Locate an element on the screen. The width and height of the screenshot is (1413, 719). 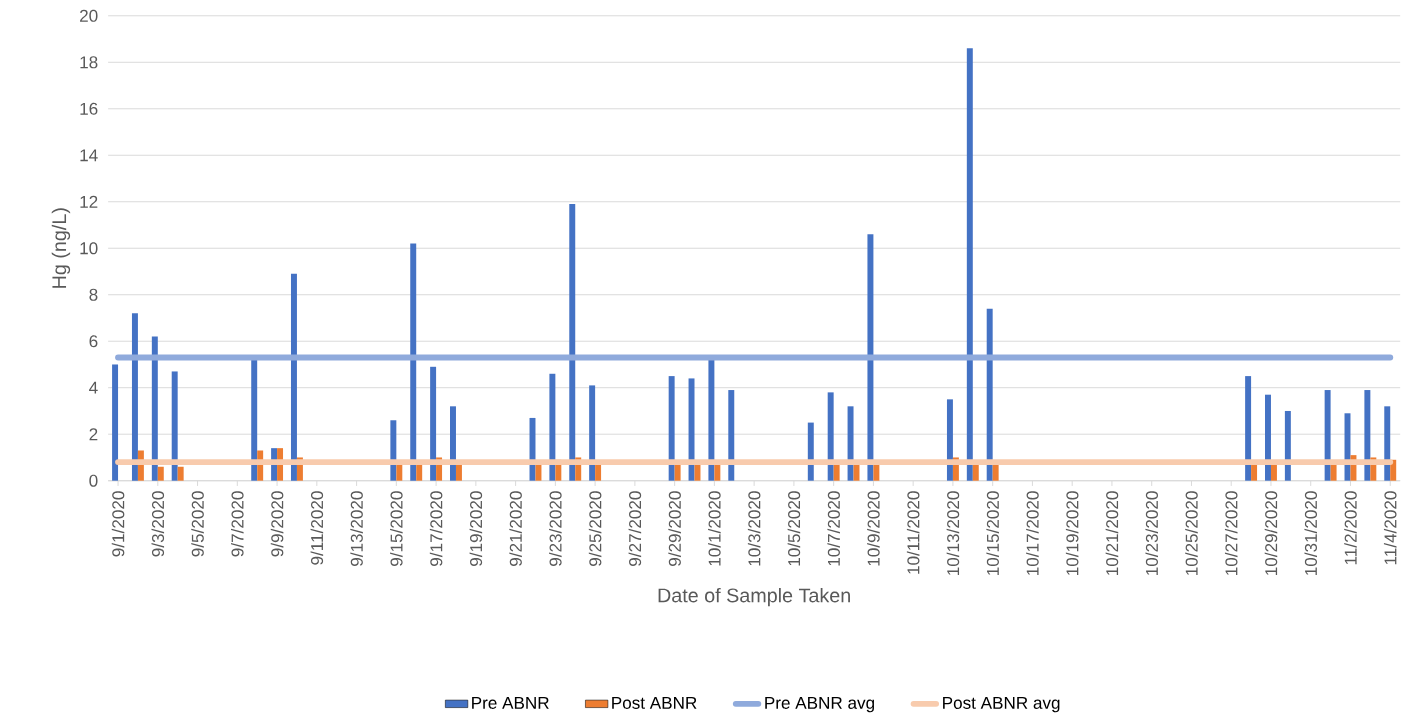
x-tick-label: 9/7/2020 is located at coordinates (237, 524).